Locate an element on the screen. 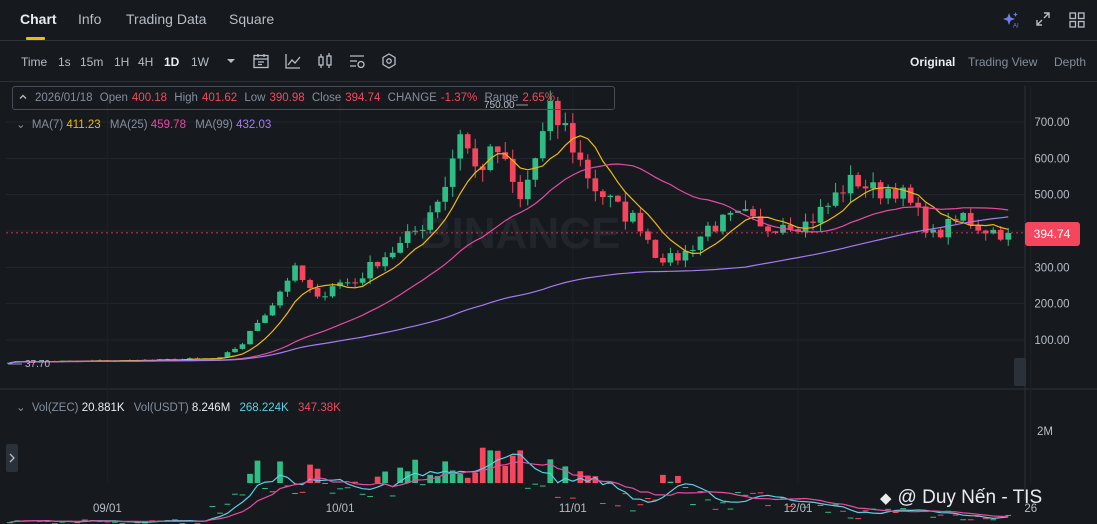 The width and height of the screenshot is (1097, 524). timeframe-1d: 1D is located at coordinates (172, 62).